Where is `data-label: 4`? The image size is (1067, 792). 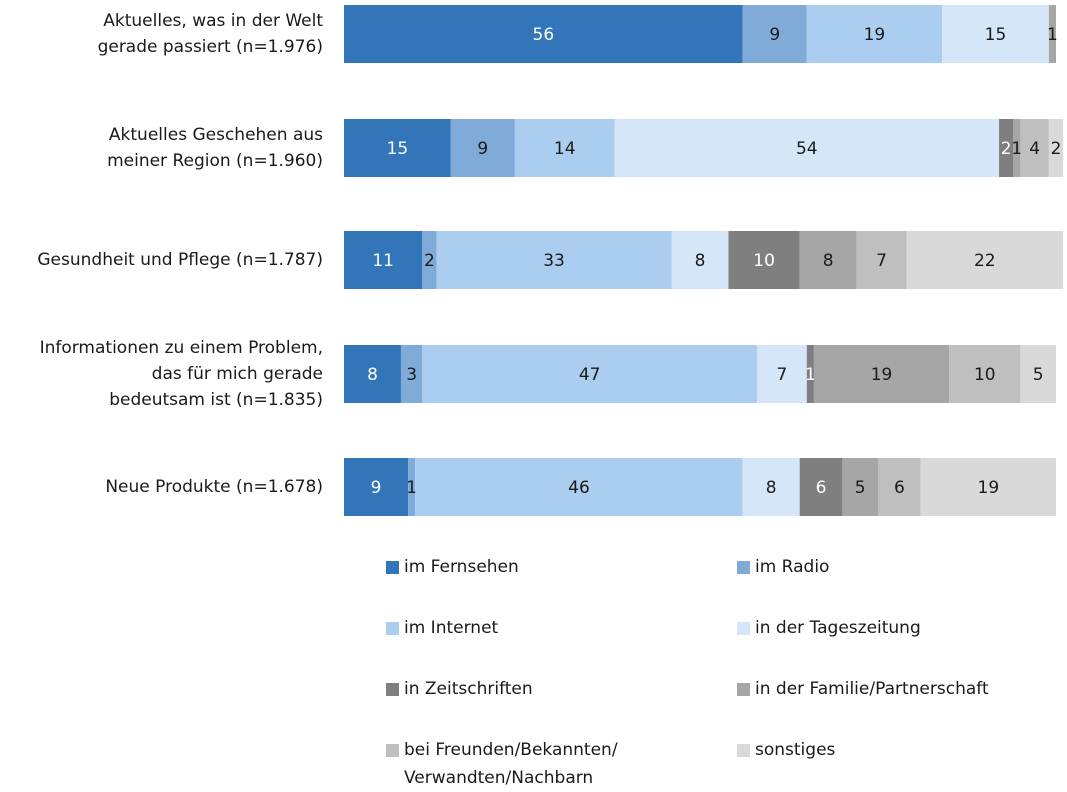 data-label: 4 is located at coordinates (1034, 149).